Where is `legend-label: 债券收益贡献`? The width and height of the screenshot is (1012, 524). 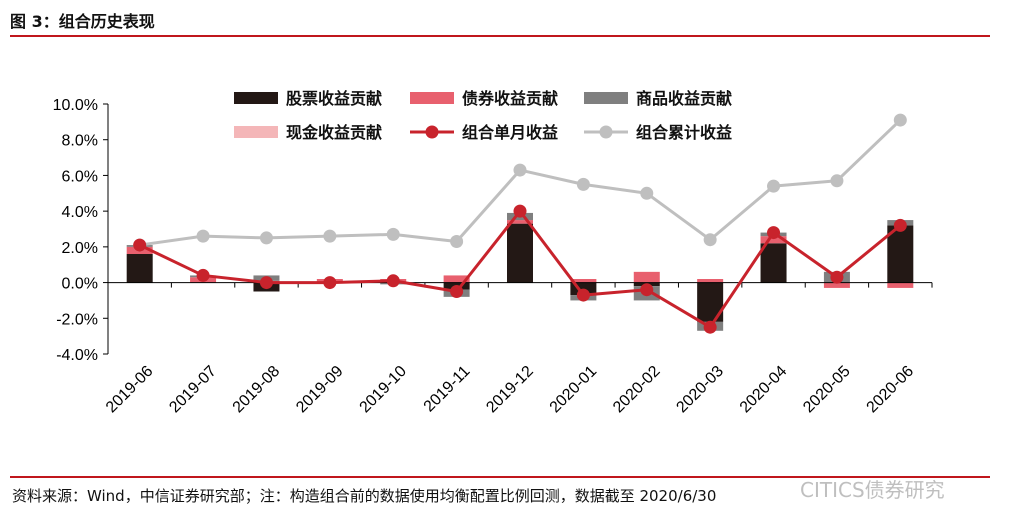 legend-label: 债券收益贡献 is located at coordinates (510, 98).